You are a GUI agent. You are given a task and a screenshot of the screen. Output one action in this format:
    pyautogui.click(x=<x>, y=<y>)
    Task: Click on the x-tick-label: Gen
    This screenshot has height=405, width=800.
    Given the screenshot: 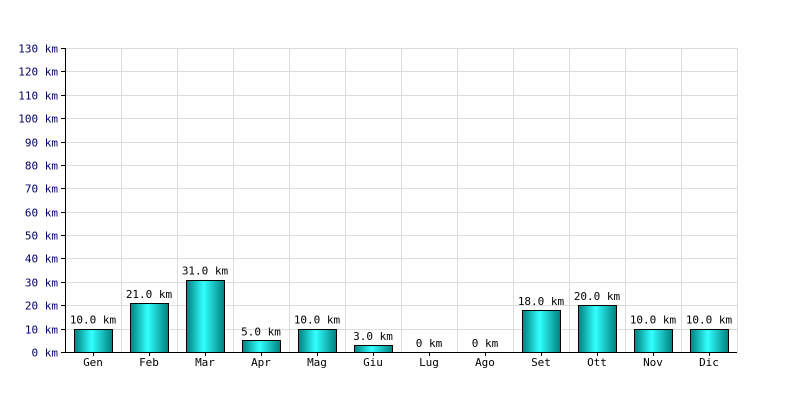 What is the action you would take?
    pyautogui.click(x=93, y=362)
    